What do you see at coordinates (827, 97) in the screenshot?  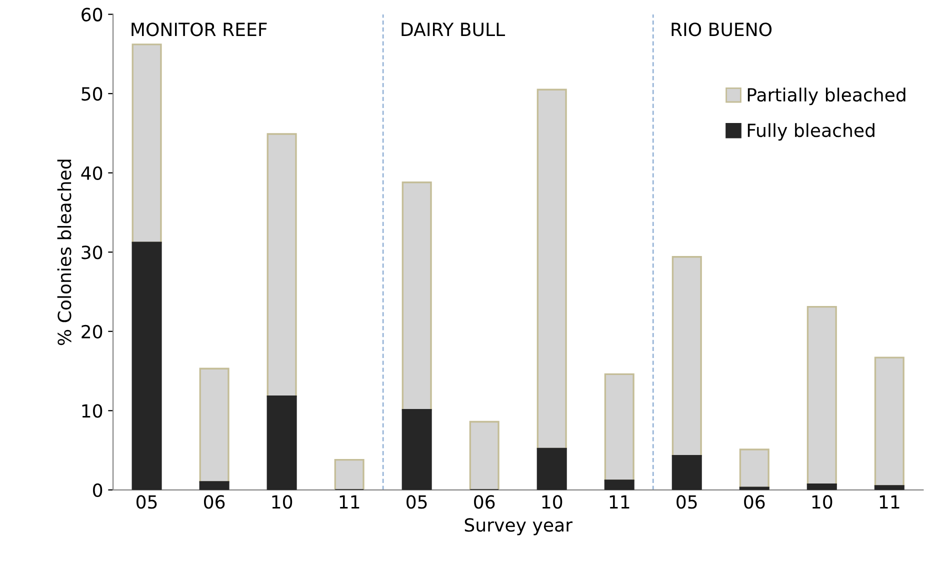 I see `legend-label: Partially bleached` at bounding box center [827, 97].